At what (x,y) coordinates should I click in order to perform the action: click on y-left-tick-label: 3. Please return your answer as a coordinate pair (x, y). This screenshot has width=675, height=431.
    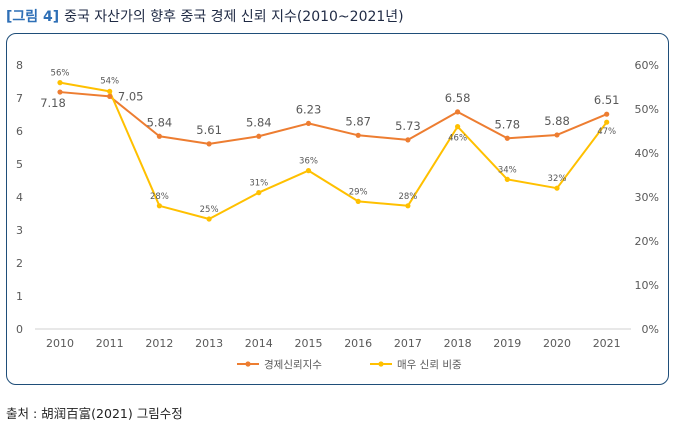
    Looking at the image, I should click on (19, 230).